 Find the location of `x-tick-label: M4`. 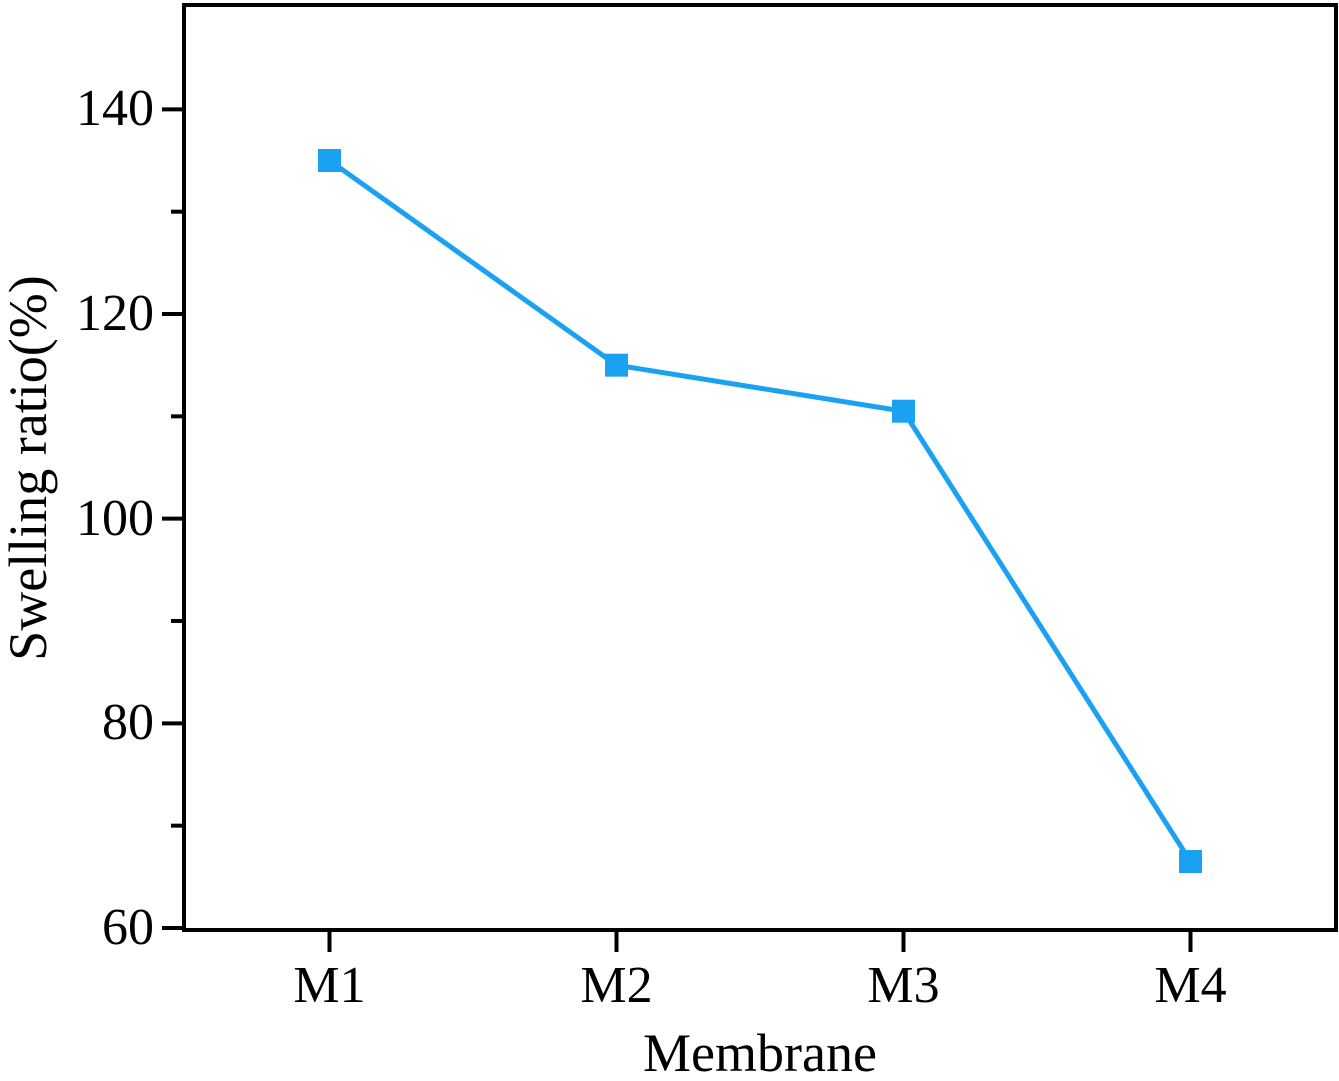

x-tick-label: M4 is located at coordinates (1190, 985).